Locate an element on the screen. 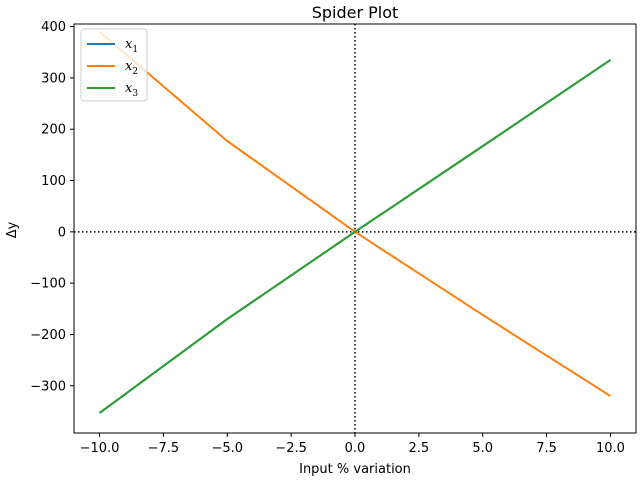 This screenshot has height=480, width=640. x-tick-label: −5.0 is located at coordinates (227, 448).